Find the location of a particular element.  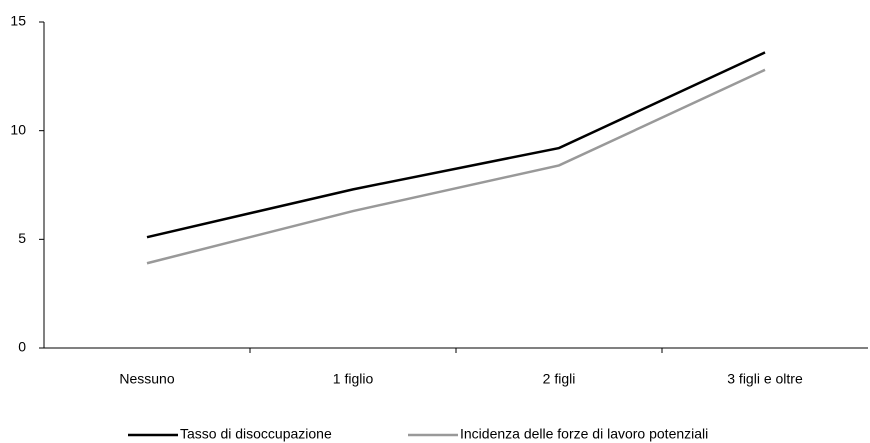

y-tick-label: 10 is located at coordinates (18, 129).